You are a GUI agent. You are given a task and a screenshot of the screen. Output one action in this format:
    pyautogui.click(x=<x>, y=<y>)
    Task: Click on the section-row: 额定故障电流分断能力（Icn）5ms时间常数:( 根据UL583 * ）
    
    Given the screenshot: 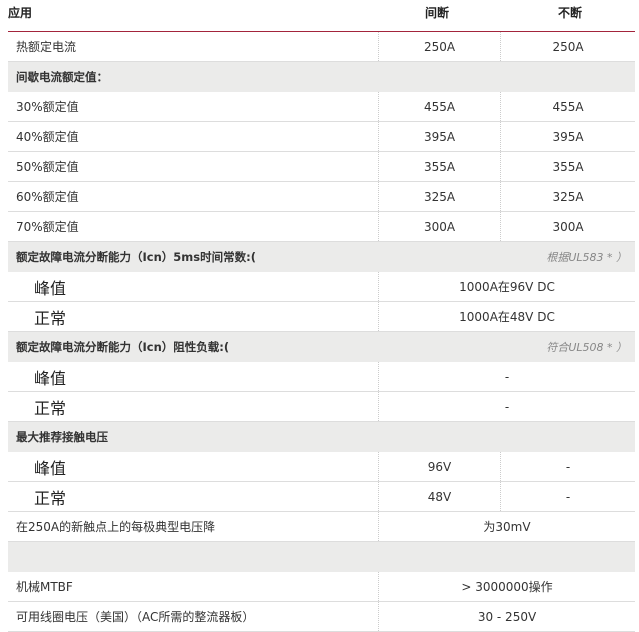 What is the action you would take?
    pyautogui.click(x=321, y=257)
    